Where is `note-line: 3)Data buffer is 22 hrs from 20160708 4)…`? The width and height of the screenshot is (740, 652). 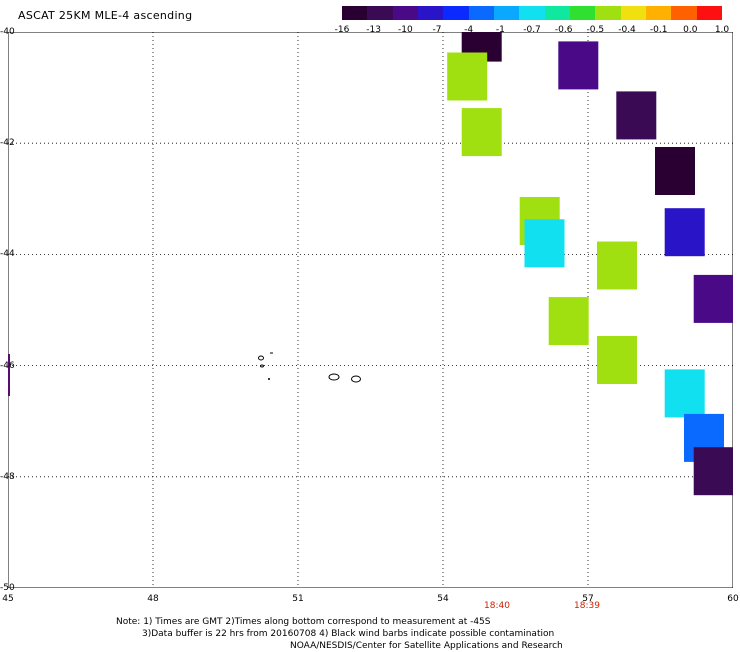 note-line: 3)Data buffer is 22 hrs from 20160708 4)… is located at coordinates (348, 634).